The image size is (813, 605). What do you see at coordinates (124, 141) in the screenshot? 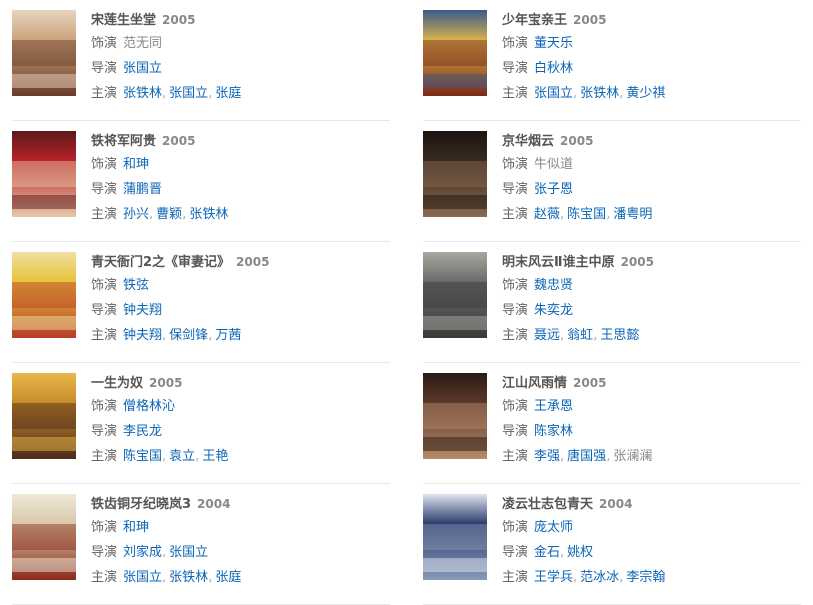
I see `film-title-link: 铁将军阿贵` at bounding box center [124, 141].